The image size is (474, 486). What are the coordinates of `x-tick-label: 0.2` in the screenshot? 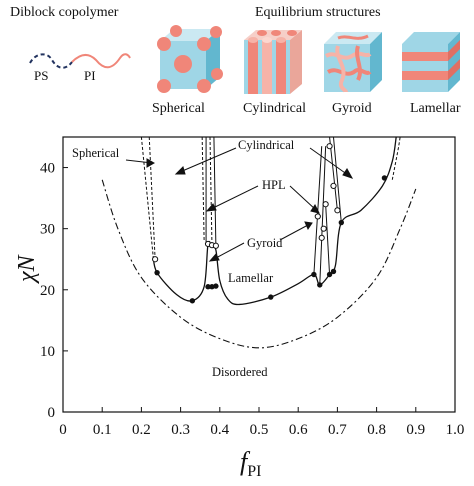 It's located at (141, 430).